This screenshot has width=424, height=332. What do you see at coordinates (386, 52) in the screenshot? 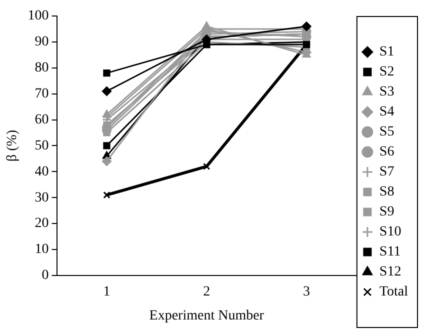
I see `legend-label: S1` at bounding box center [386, 52].